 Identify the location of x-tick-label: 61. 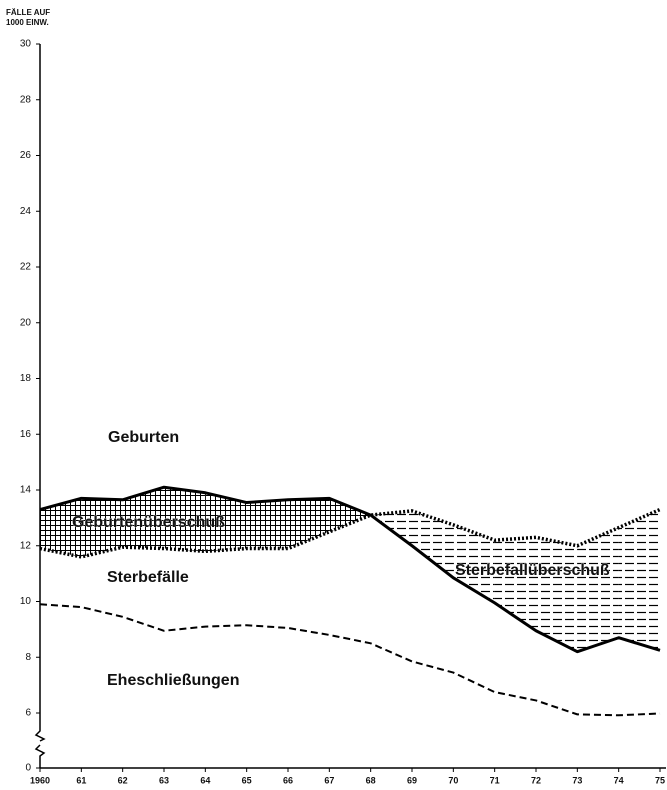
(81, 780).